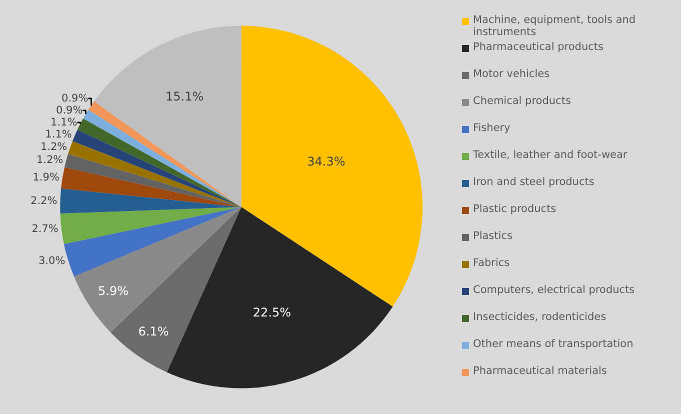 This screenshot has width=681, height=414. Describe the element at coordinates (511, 74) in the screenshot. I see `legend-label: Motor vehicles` at that location.